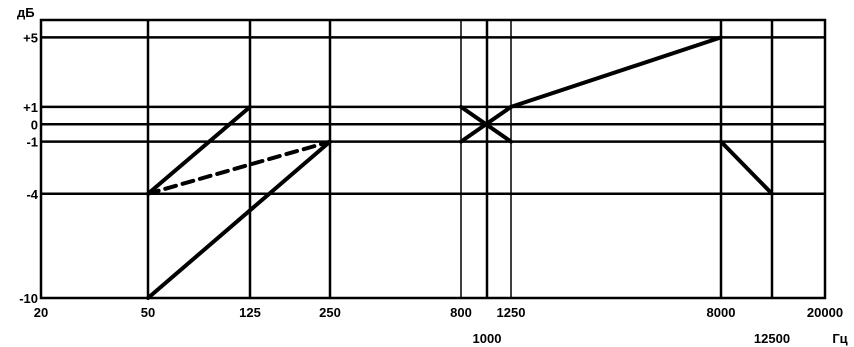 The image size is (854, 347). Describe the element at coordinates (26, 12) in the screenshot. I see `y-unit-label: дБ` at that location.